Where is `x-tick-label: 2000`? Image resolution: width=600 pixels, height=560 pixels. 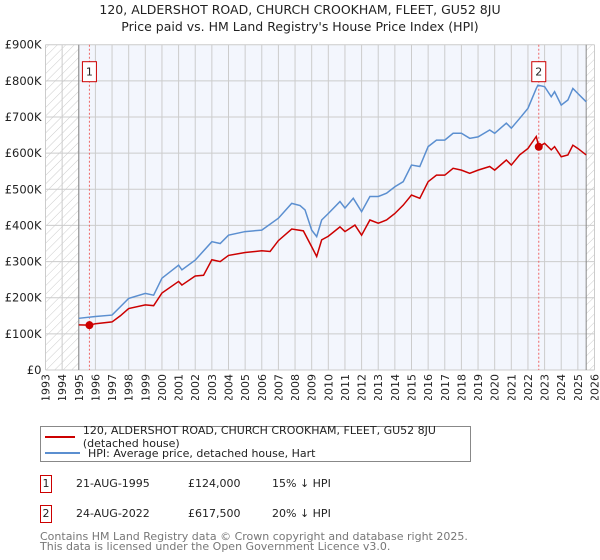
x-tick-label: 2000 is located at coordinates (162, 387).